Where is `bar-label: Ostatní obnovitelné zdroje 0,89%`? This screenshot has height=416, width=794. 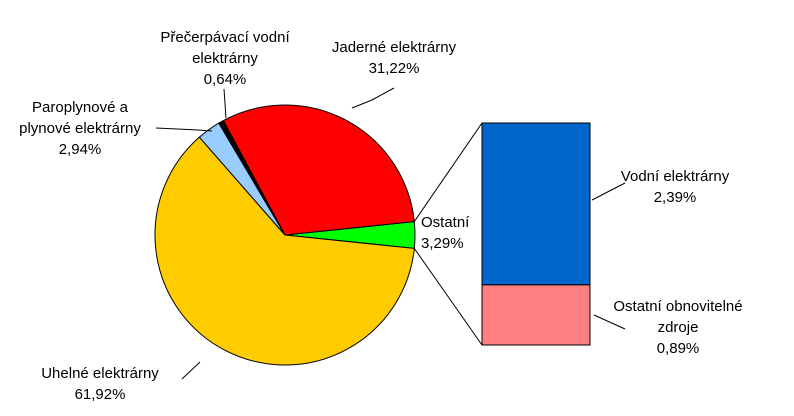
bar-label: Ostatní obnovitelné zdroje 0,89% is located at coordinates (678, 327).